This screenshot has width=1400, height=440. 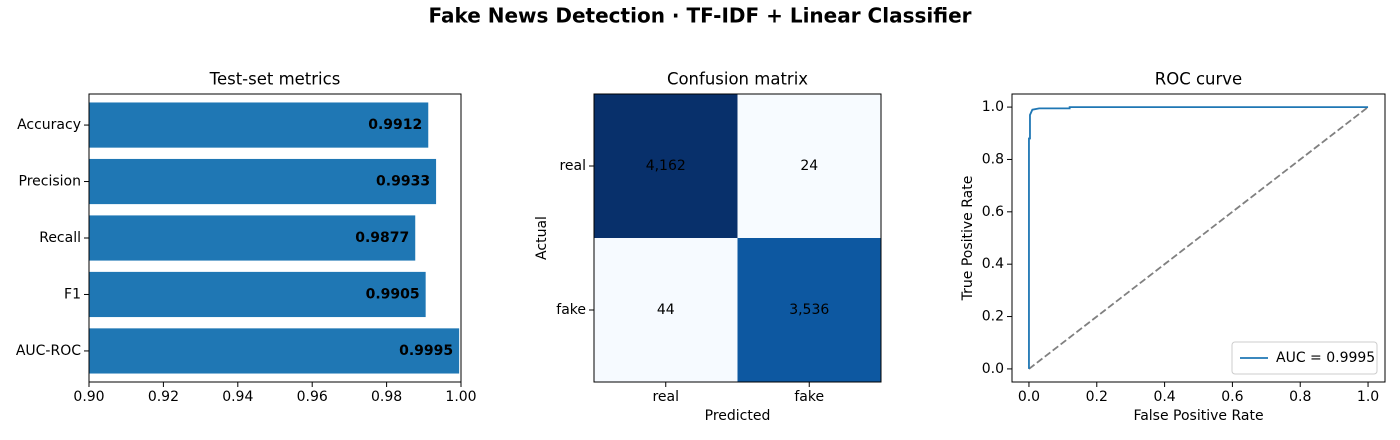 What do you see at coordinates (571, 310) in the screenshot?
I see `y-tick-label: fake` at bounding box center [571, 310].